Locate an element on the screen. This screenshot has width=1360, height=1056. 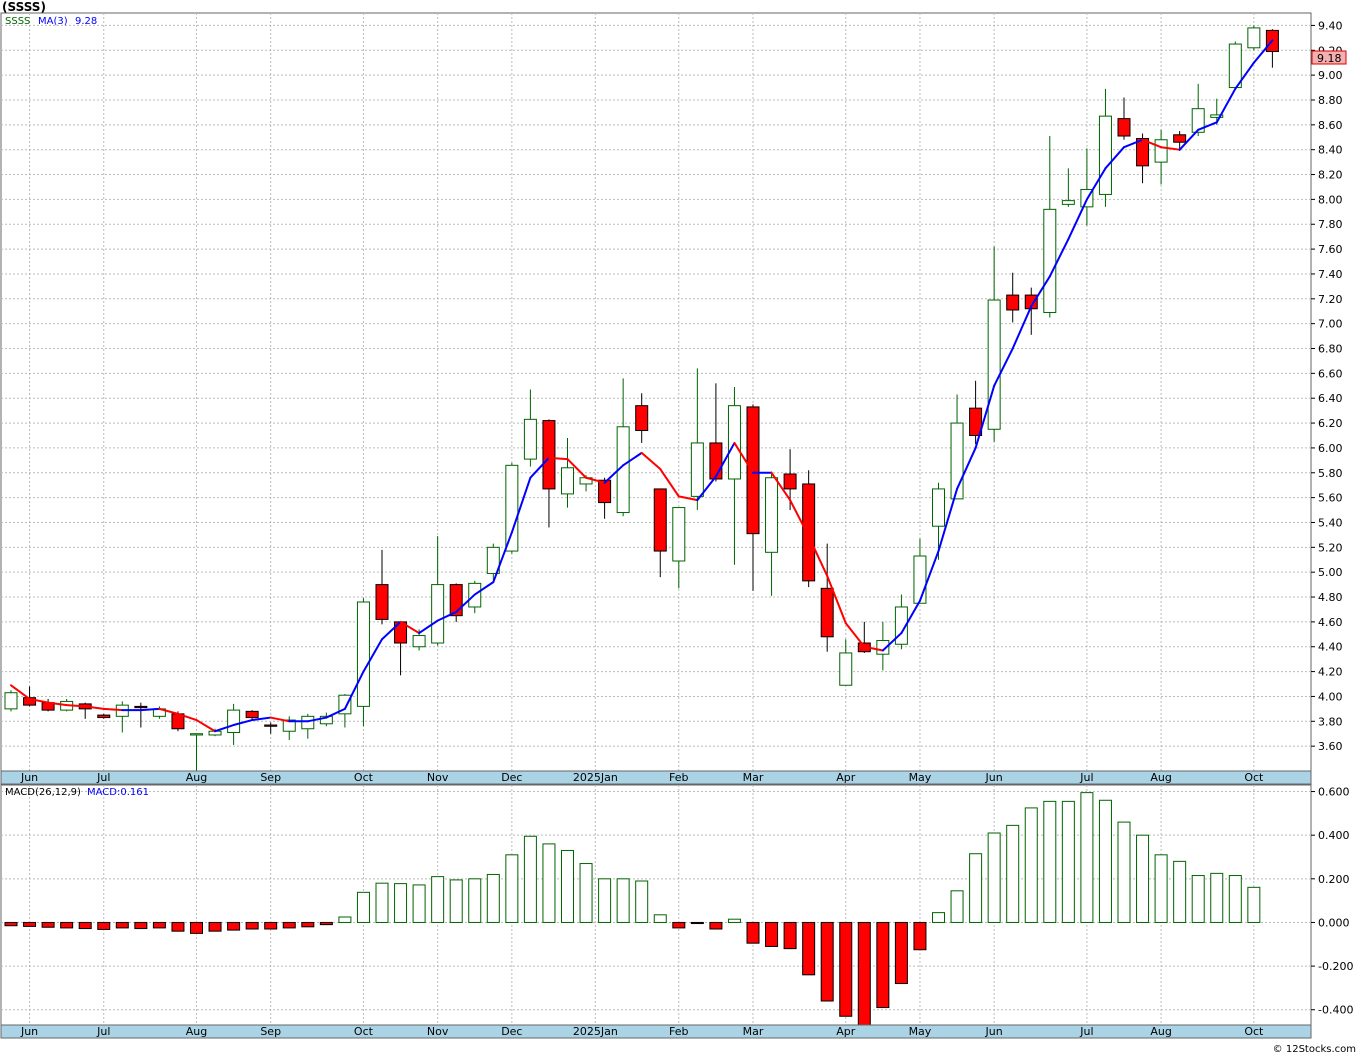
price-x-tick-label: Oct is located at coordinates (1254, 777).